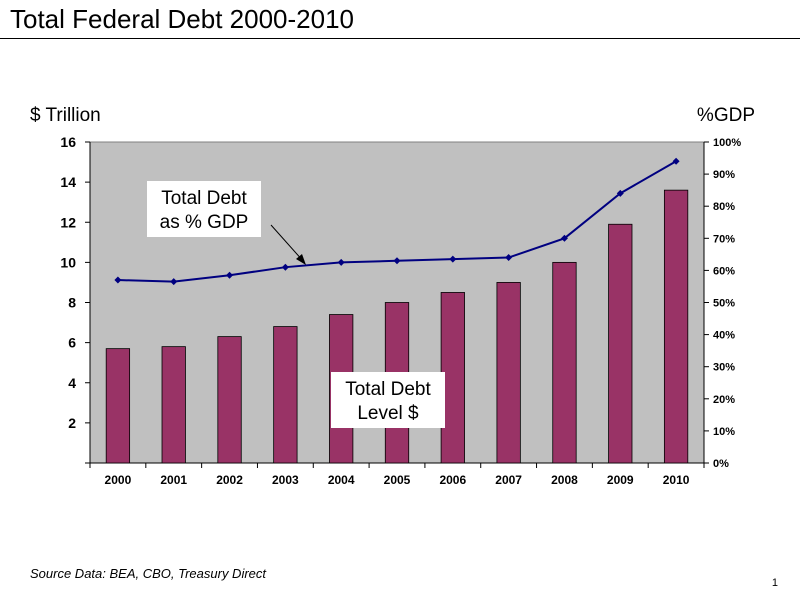  What do you see at coordinates (721, 464) in the screenshot?
I see `right-tick-label: 0%` at bounding box center [721, 464].